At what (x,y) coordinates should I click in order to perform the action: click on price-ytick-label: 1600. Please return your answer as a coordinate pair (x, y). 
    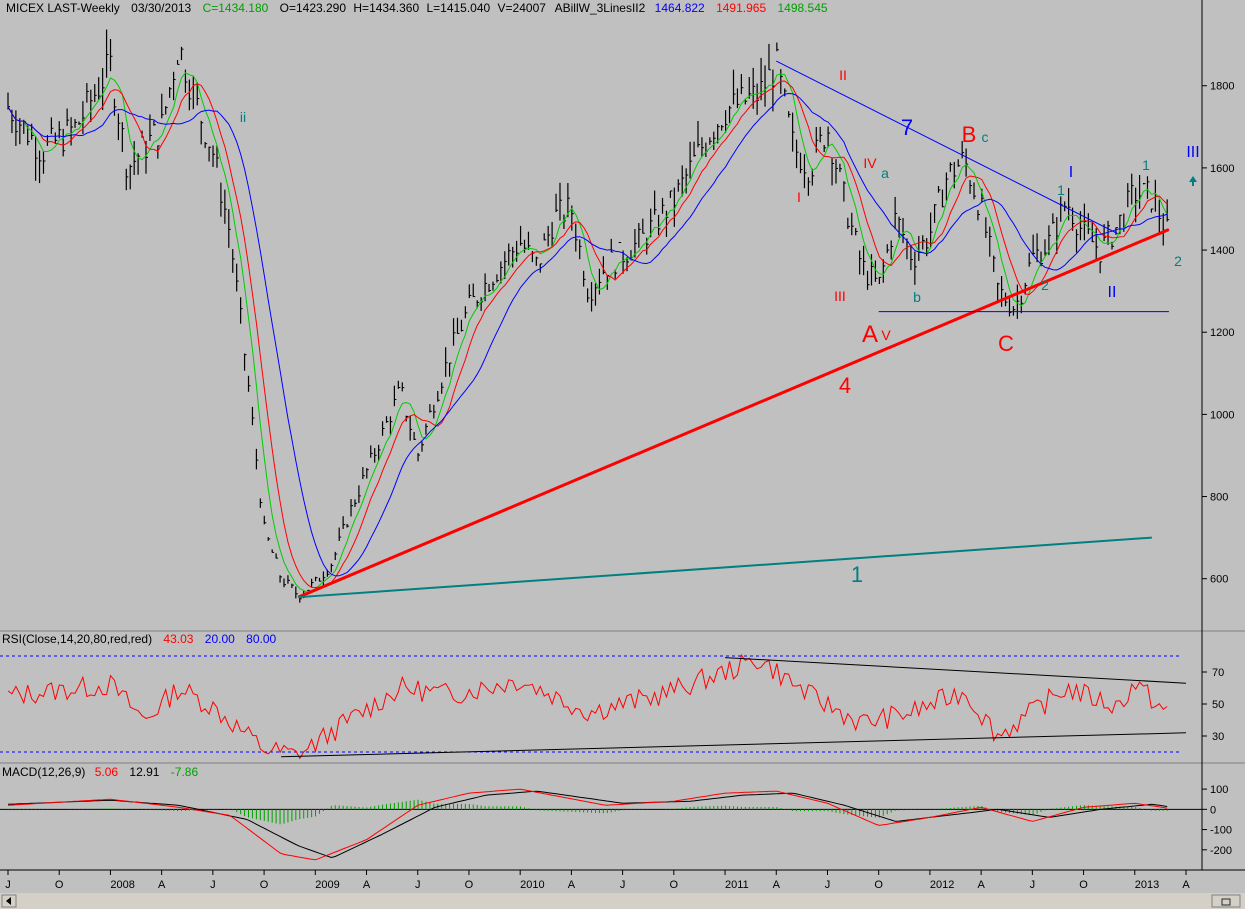
    Looking at the image, I should click on (1222, 169).